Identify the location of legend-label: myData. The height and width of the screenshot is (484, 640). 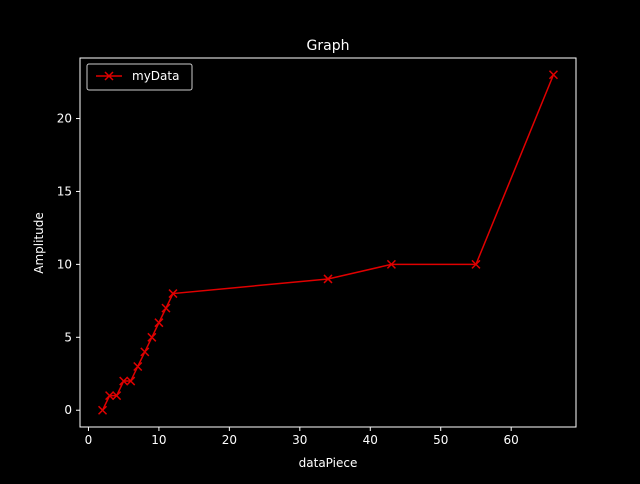
(155, 76).